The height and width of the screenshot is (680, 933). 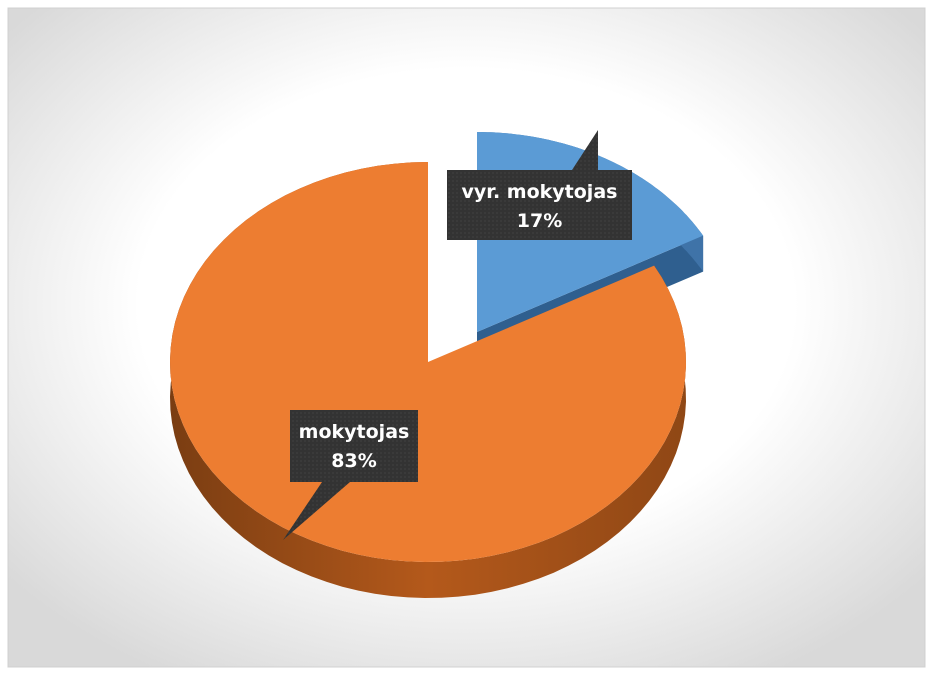 I want to click on label-name: mokytojas, so click(x=354, y=432).